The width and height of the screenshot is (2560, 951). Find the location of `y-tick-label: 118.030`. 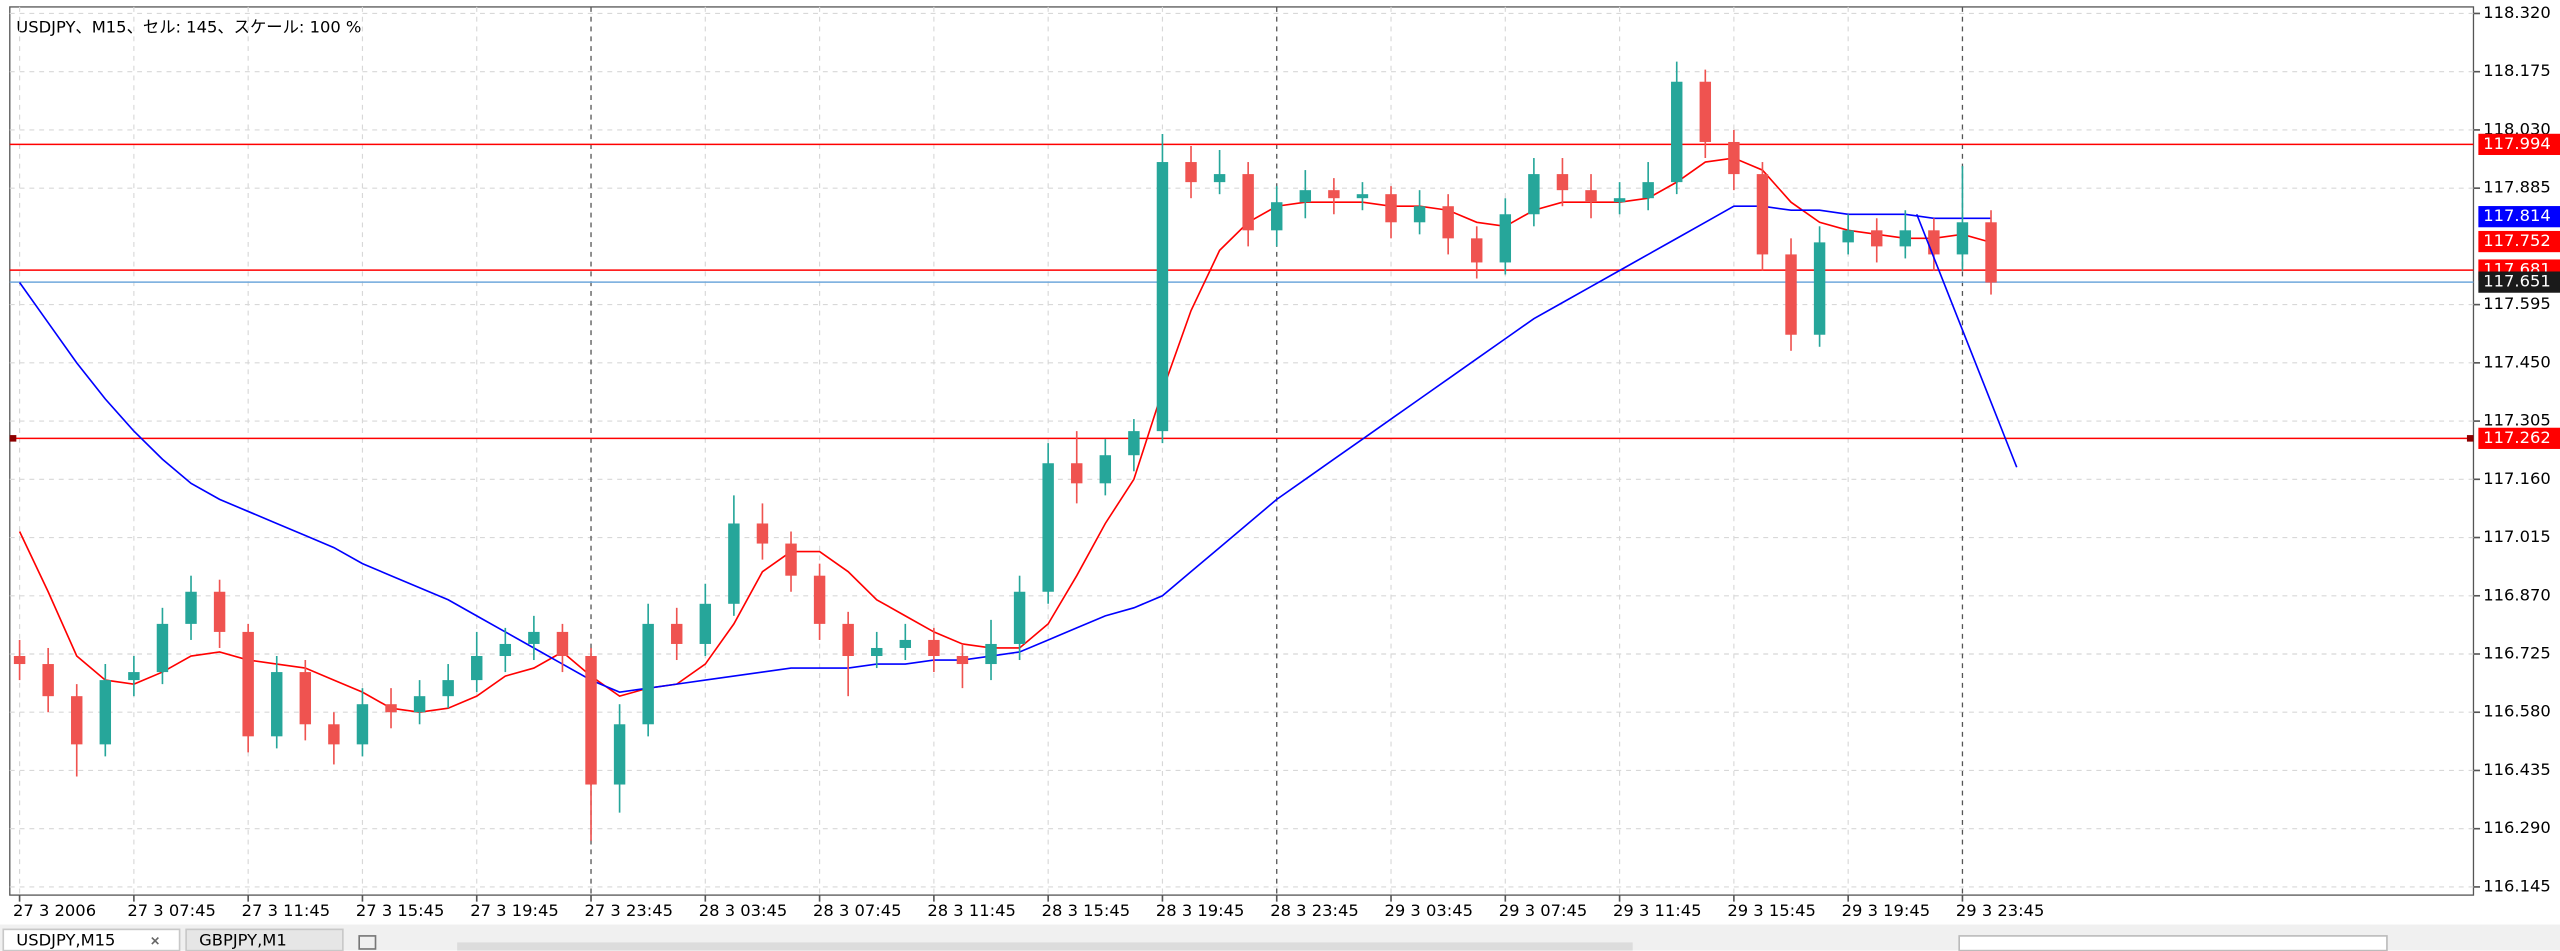

y-tick-label: 118.030 is located at coordinates (2516, 128).